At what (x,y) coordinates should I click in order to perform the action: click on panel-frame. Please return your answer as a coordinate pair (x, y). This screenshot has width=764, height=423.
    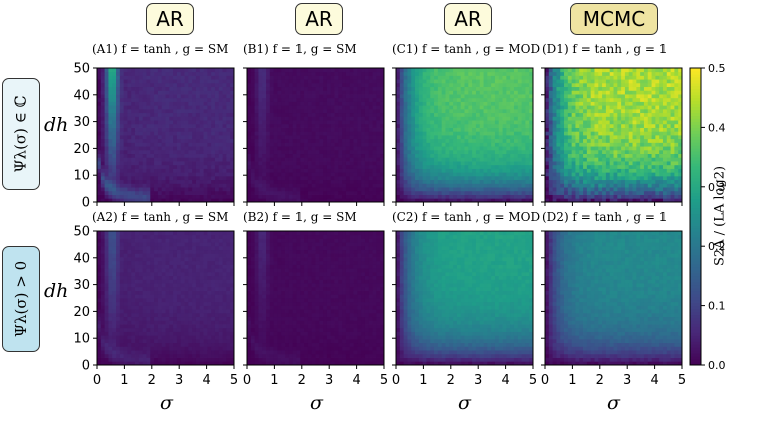
    Looking at the image, I should click on (315, 135).